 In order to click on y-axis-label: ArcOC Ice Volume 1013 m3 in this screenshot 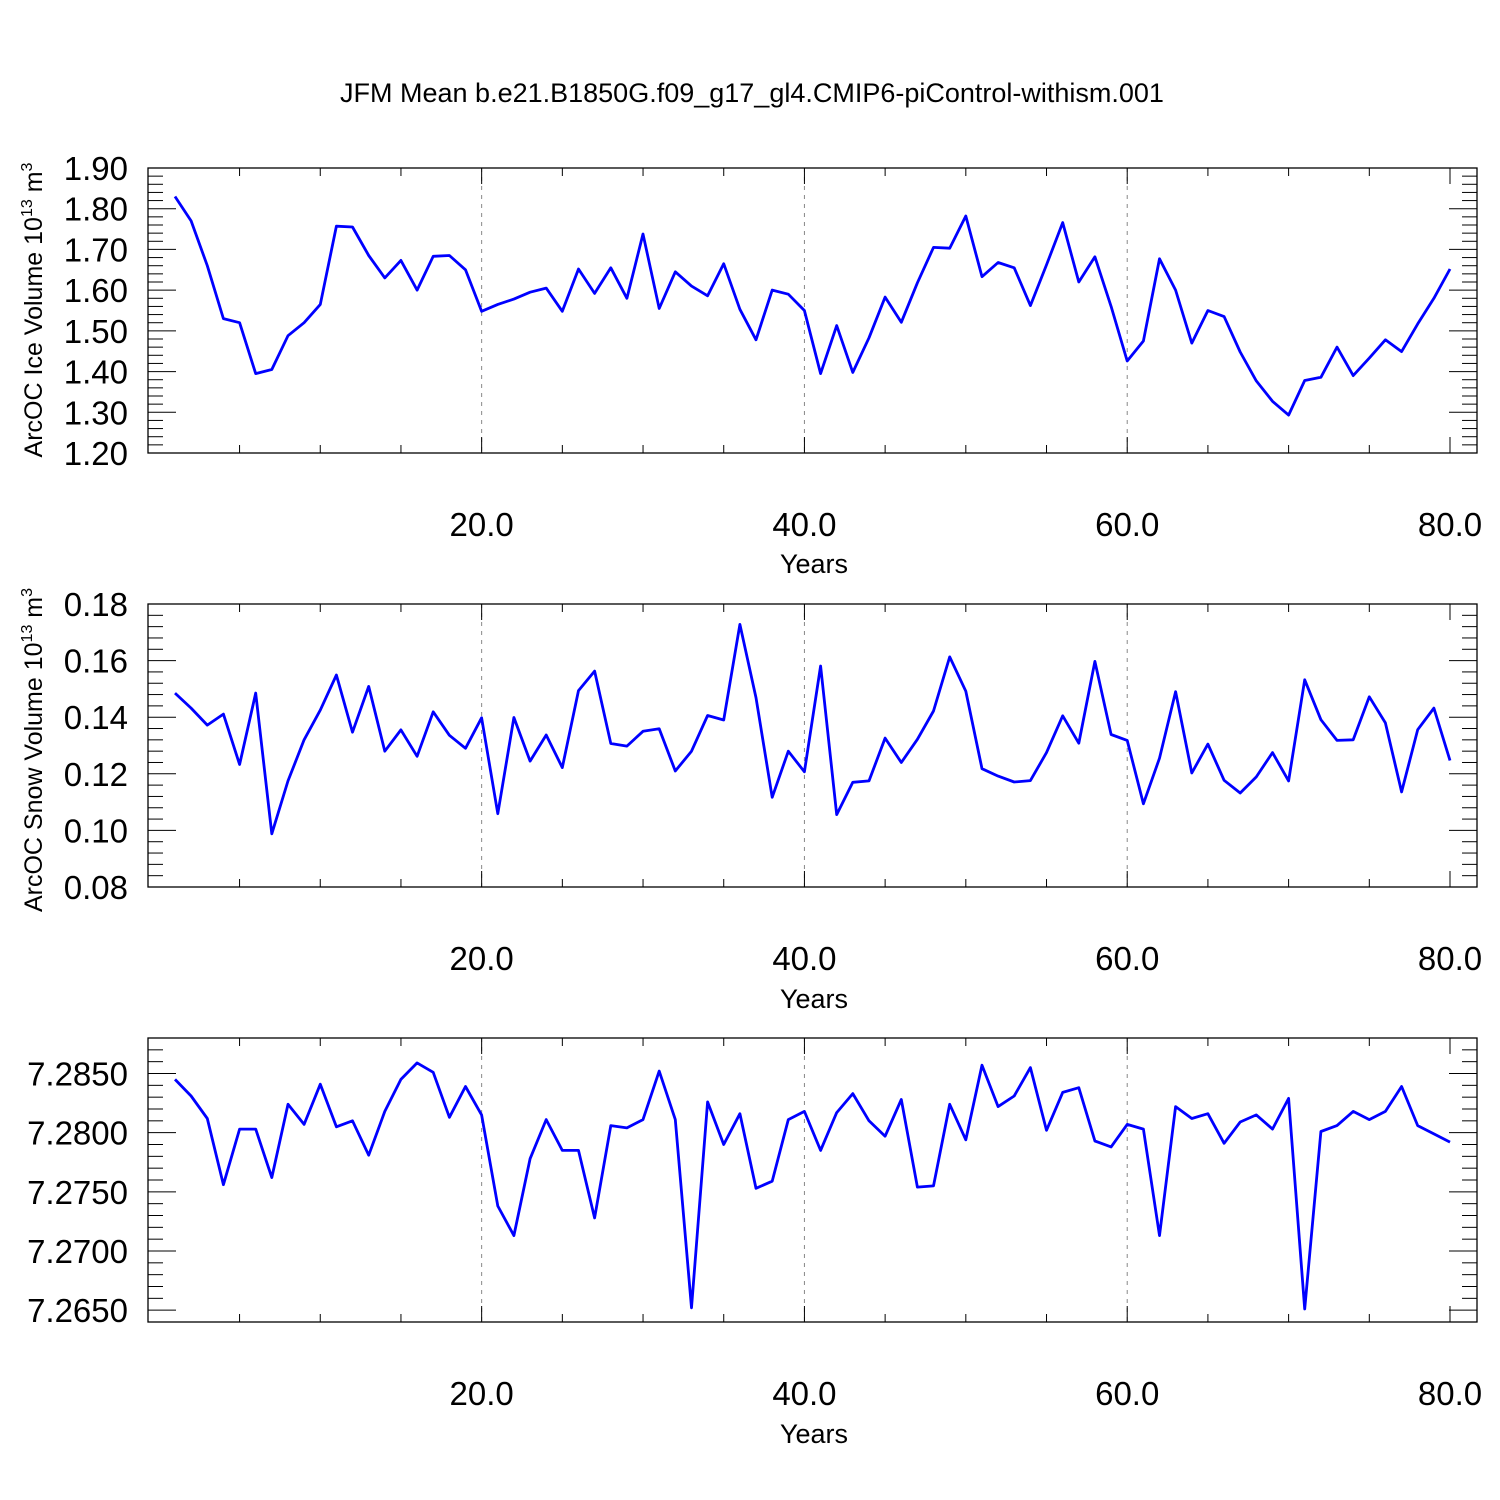, I will do `click(33, 309)`.